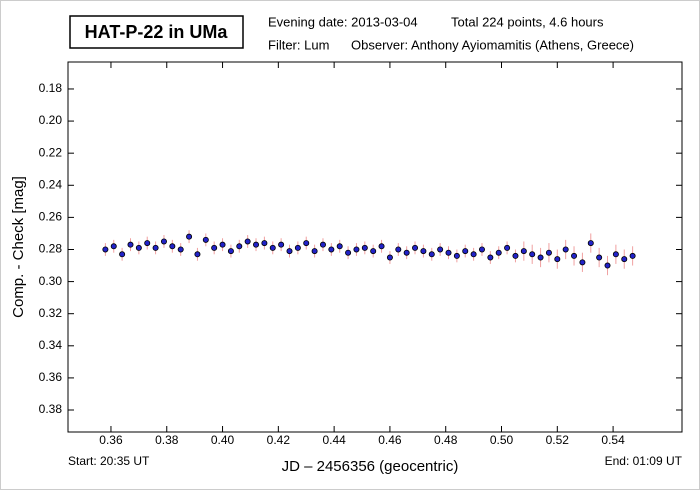 The height and width of the screenshot is (490, 700). Describe the element at coordinates (18, 247) in the screenshot. I see `y-axis-label: Comp. - Check [mag]` at that location.